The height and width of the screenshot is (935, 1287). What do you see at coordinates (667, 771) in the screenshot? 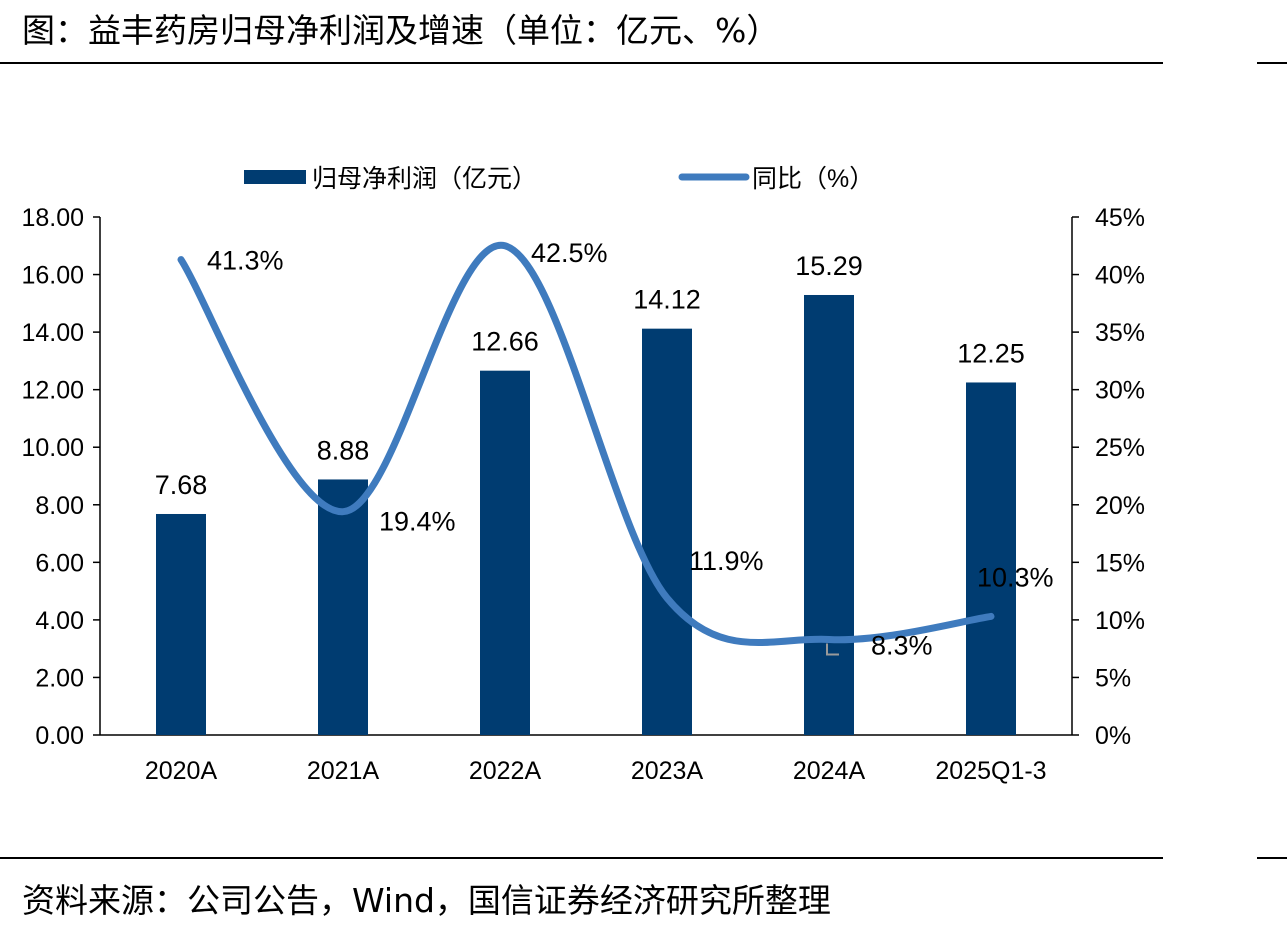
I see `x-axis-tick-label: 2023A` at bounding box center [667, 771].